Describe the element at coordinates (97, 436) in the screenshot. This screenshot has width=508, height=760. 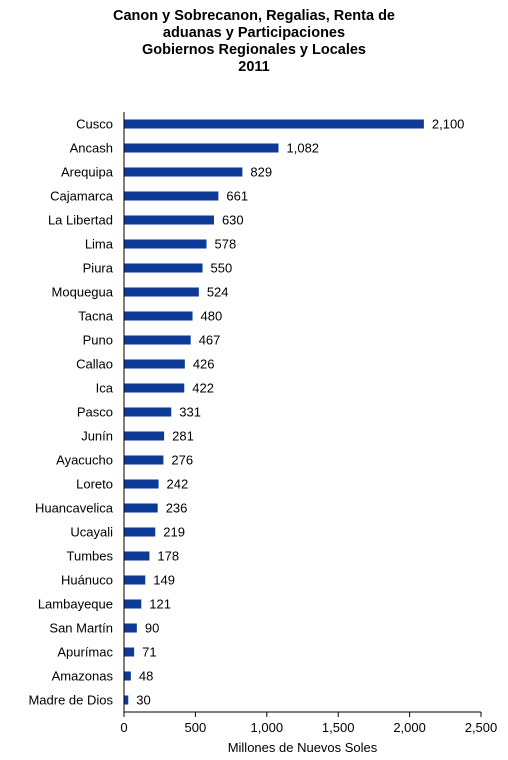
I see `category-label: Junín` at that location.